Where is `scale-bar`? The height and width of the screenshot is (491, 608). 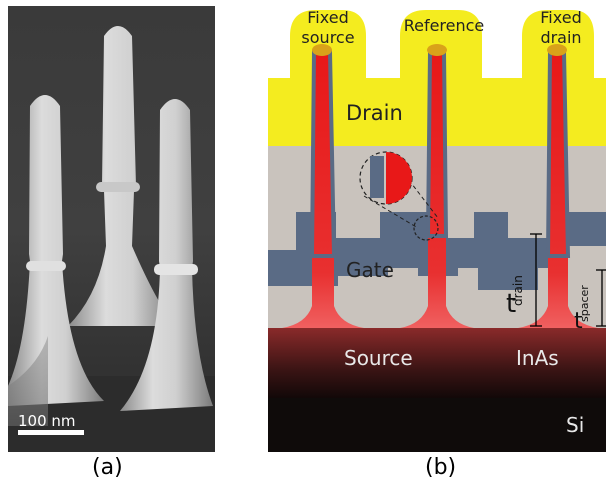
scale-bar is located at coordinates (51, 432).